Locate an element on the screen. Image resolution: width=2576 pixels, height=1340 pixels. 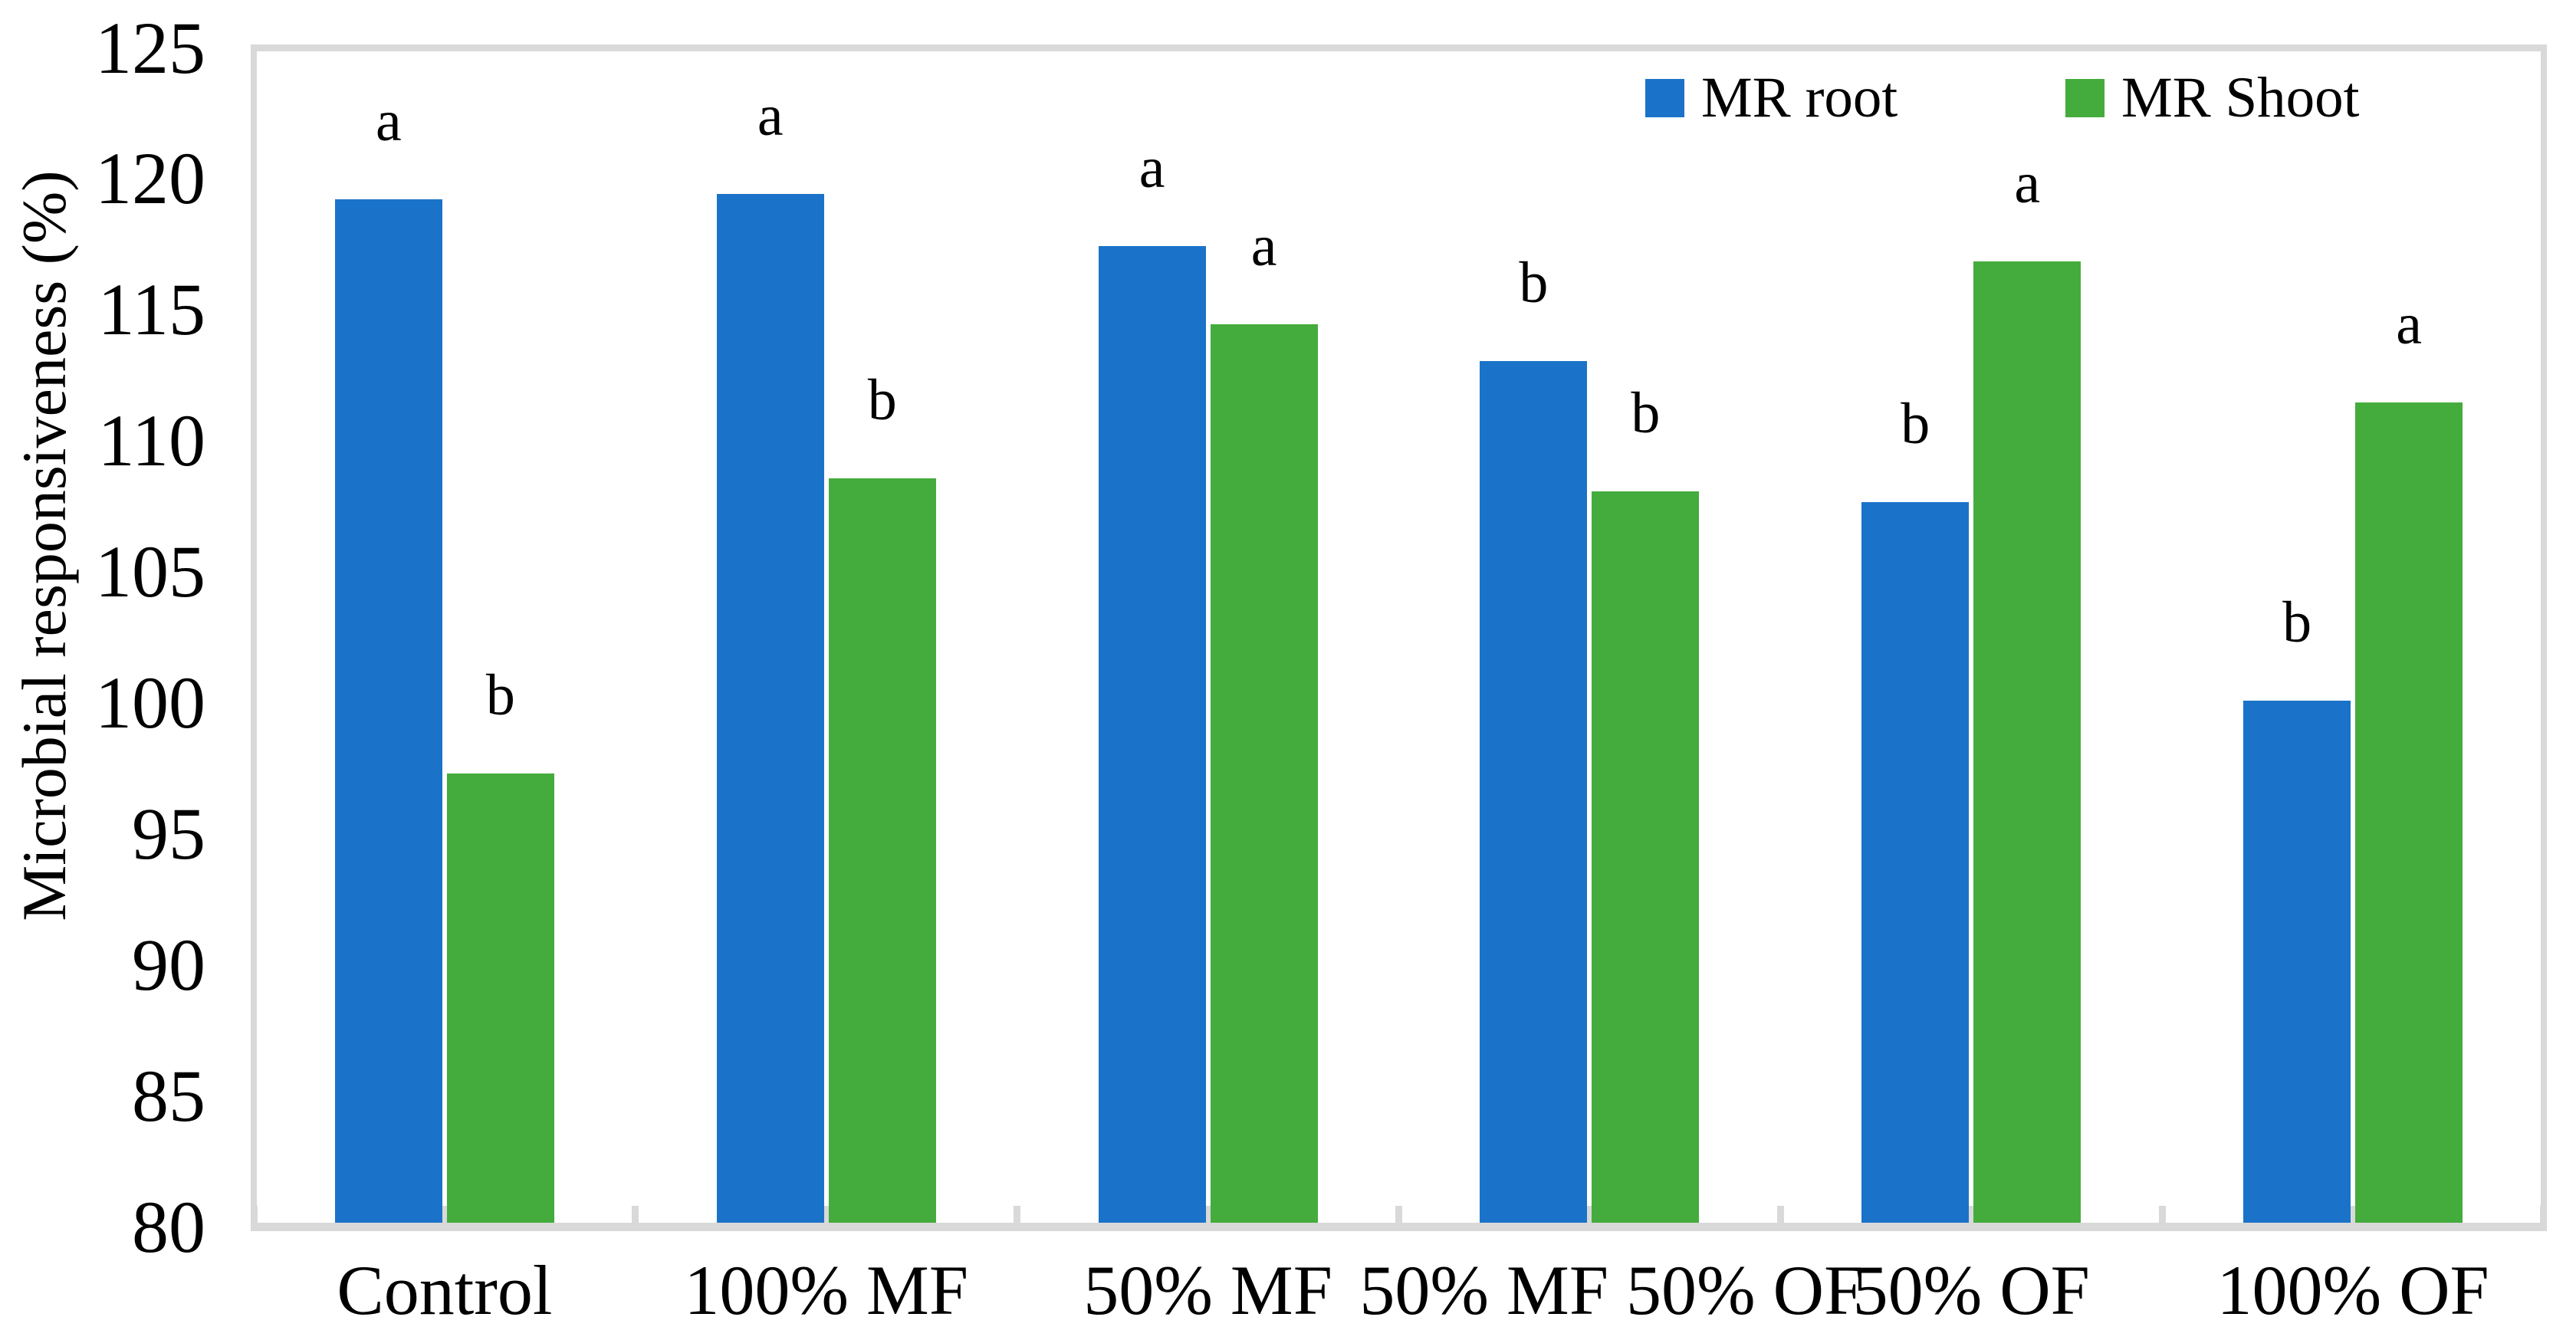
legend-swatch-mr-root-icon is located at coordinates (1664, 98).